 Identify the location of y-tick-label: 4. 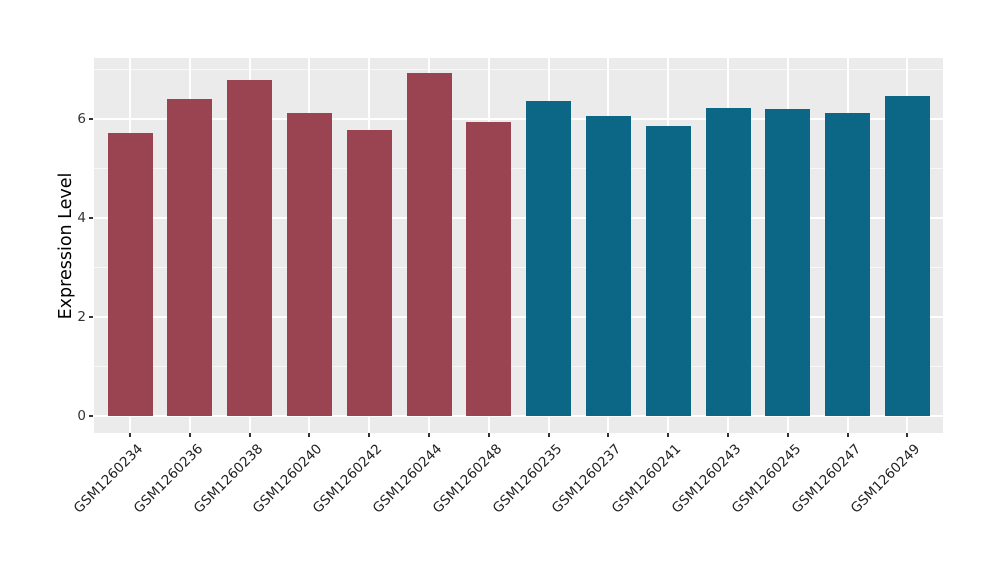
(81, 218).